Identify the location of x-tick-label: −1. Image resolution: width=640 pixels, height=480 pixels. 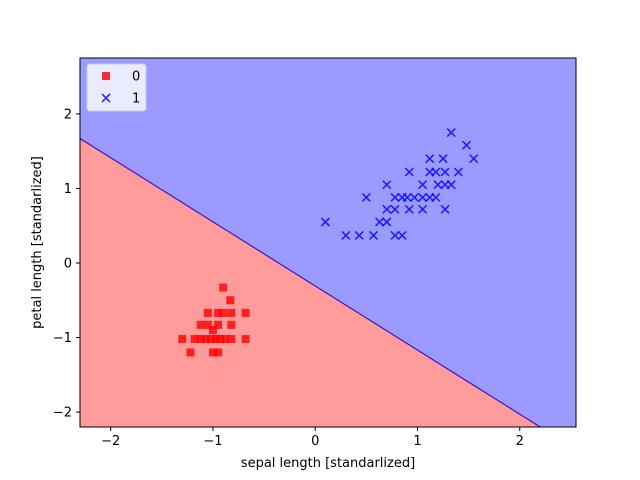
(212, 441).